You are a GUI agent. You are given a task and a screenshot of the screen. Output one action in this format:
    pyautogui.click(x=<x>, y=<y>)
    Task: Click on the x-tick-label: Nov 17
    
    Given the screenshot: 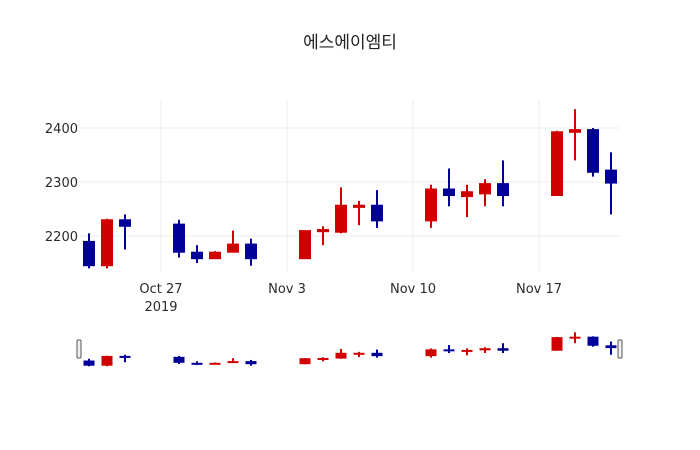 What is the action you would take?
    pyautogui.click(x=539, y=289)
    